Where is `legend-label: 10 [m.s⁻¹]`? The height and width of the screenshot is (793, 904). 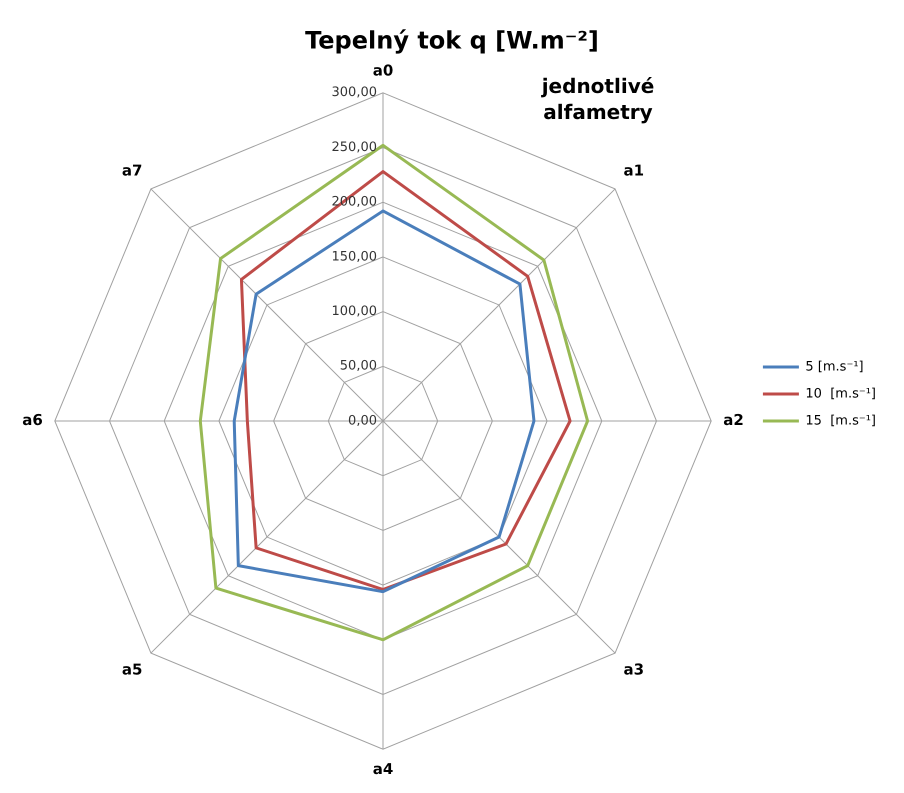
legend-label: 10 [m.s⁻¹] is located at coordinates (840, 394).